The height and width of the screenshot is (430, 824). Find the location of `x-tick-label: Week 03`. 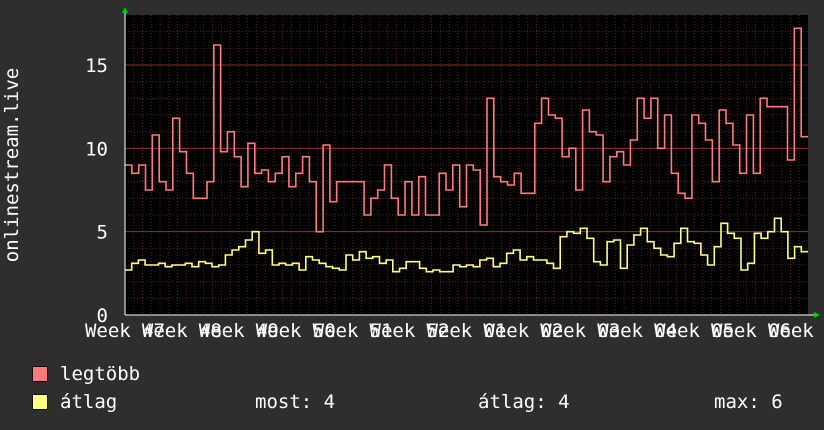

x-tick-label: Week 03 is located at coordinates (580, 330).